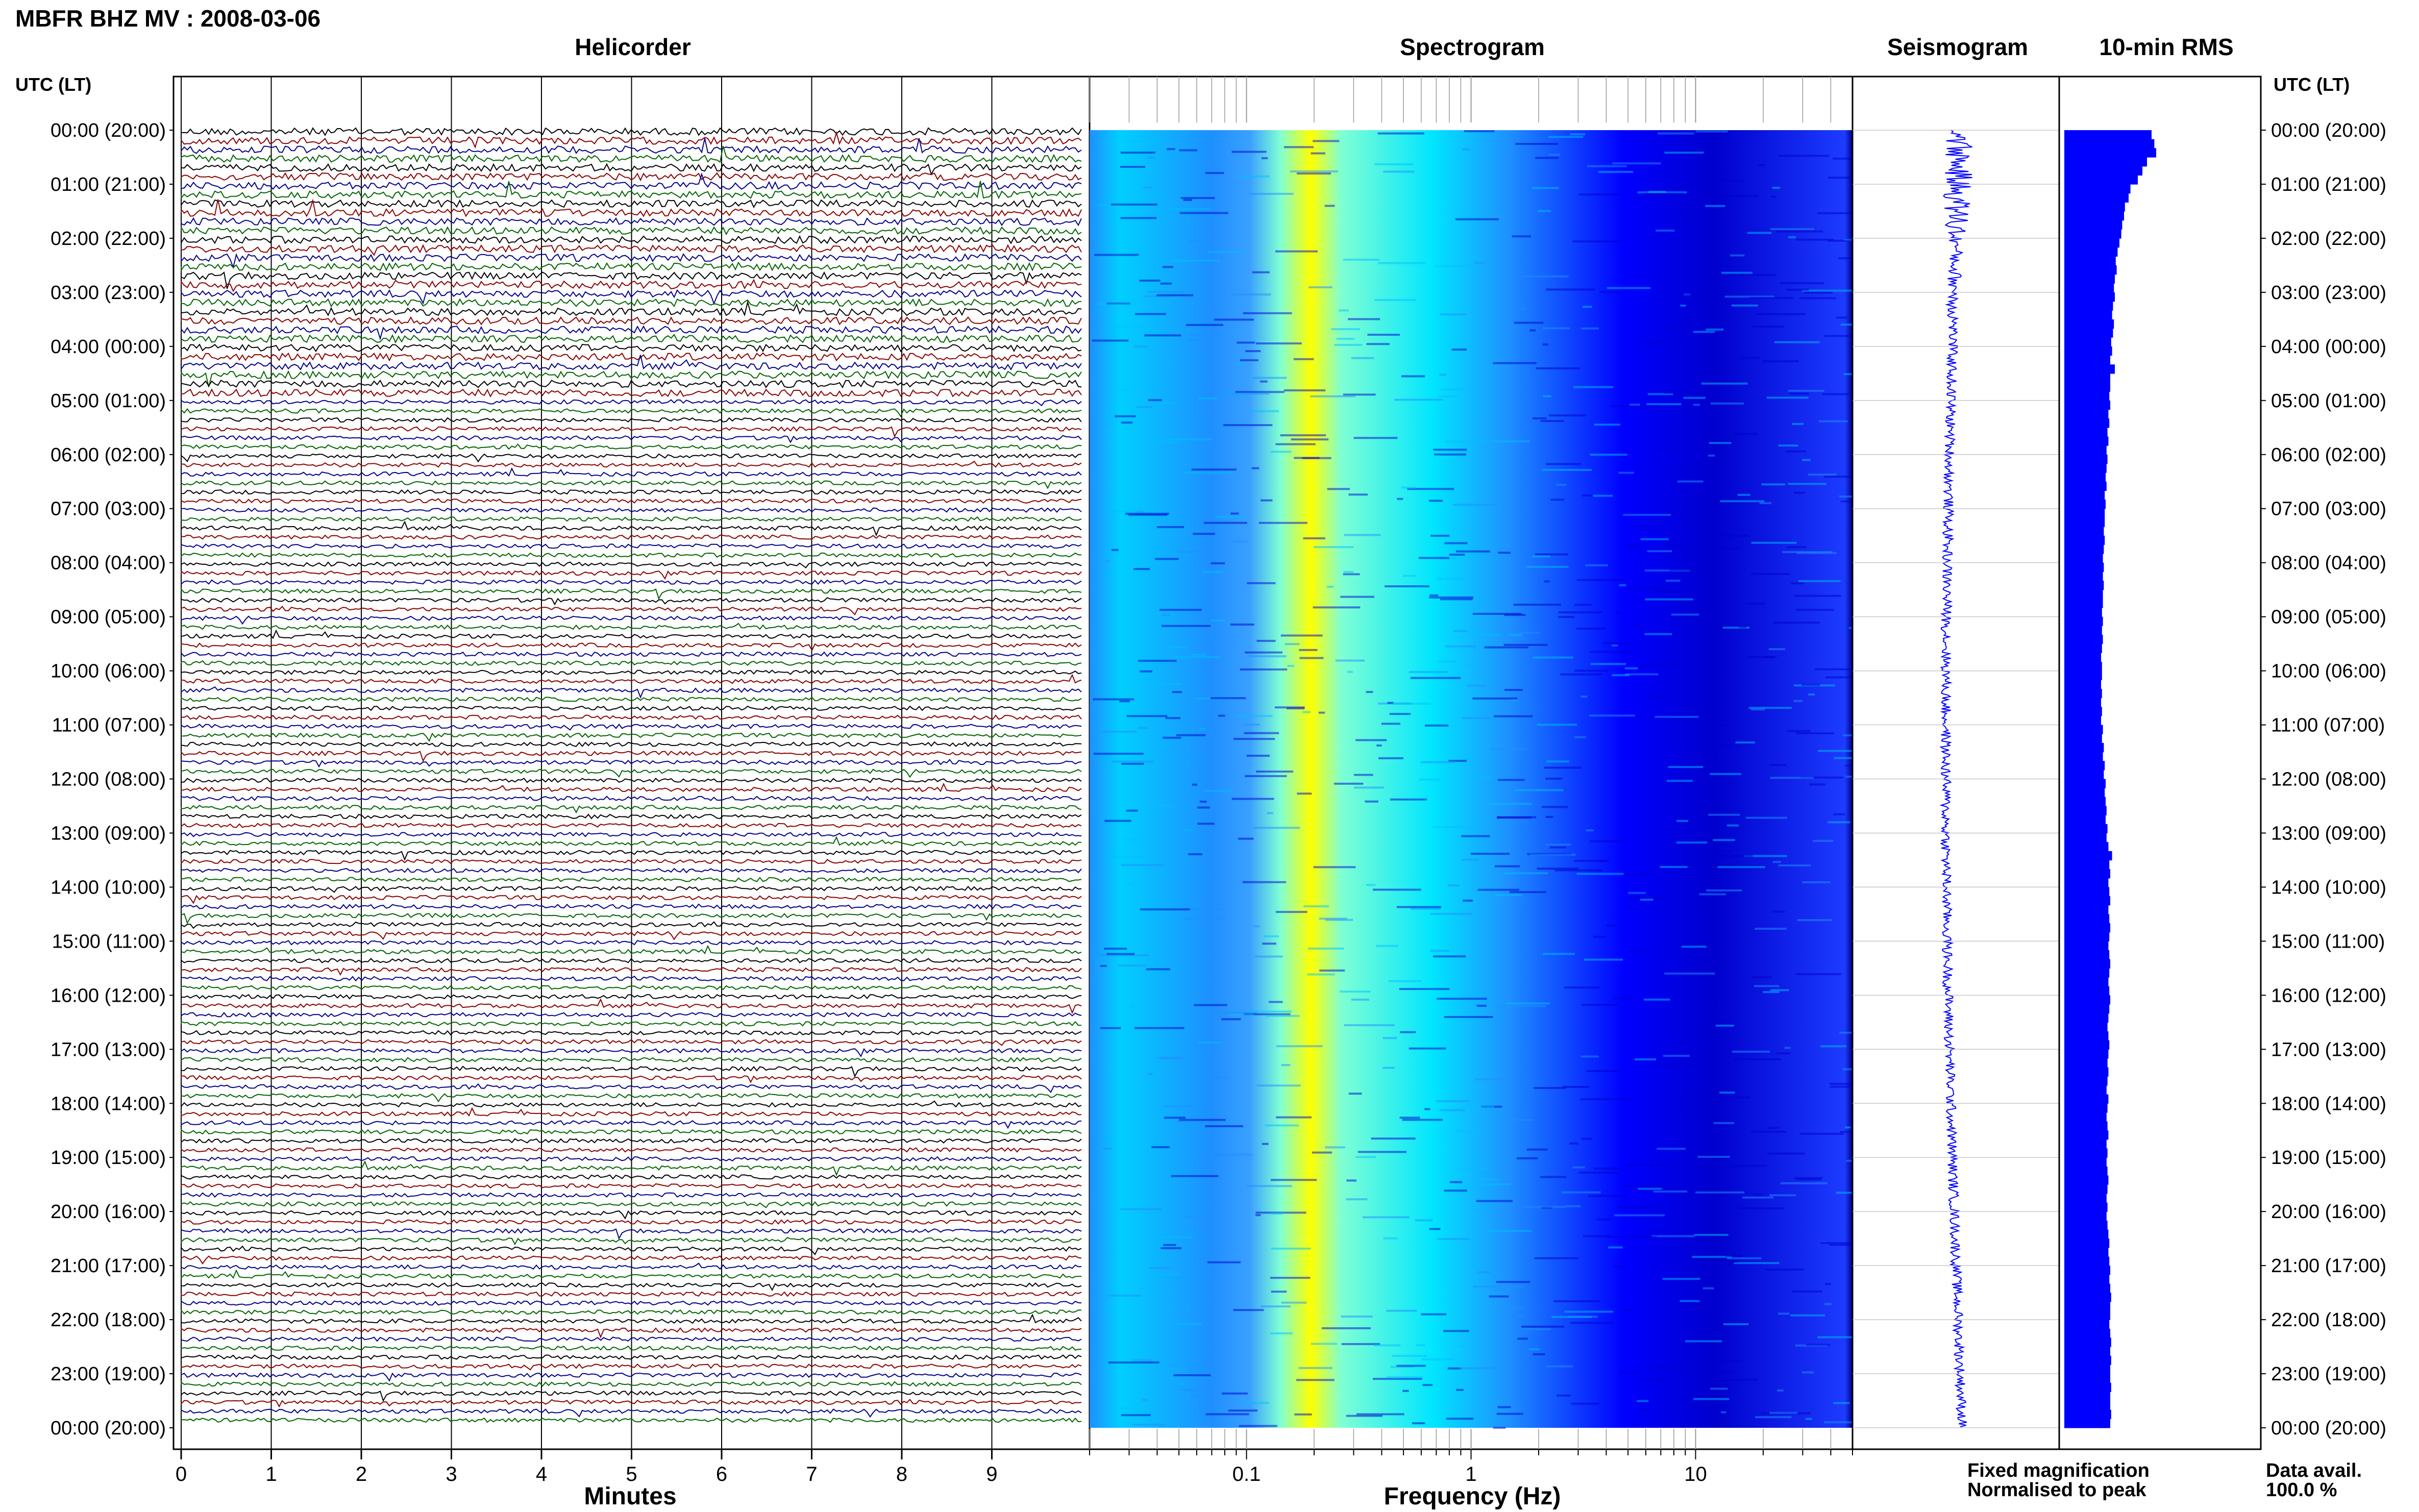 The width and height of the screenshot is (2419, 1512). What do you see at coordinates (1957, 47) in the screenshot?
I see `seismogram-title: Seismogram` at bounding box center [1957, 47].